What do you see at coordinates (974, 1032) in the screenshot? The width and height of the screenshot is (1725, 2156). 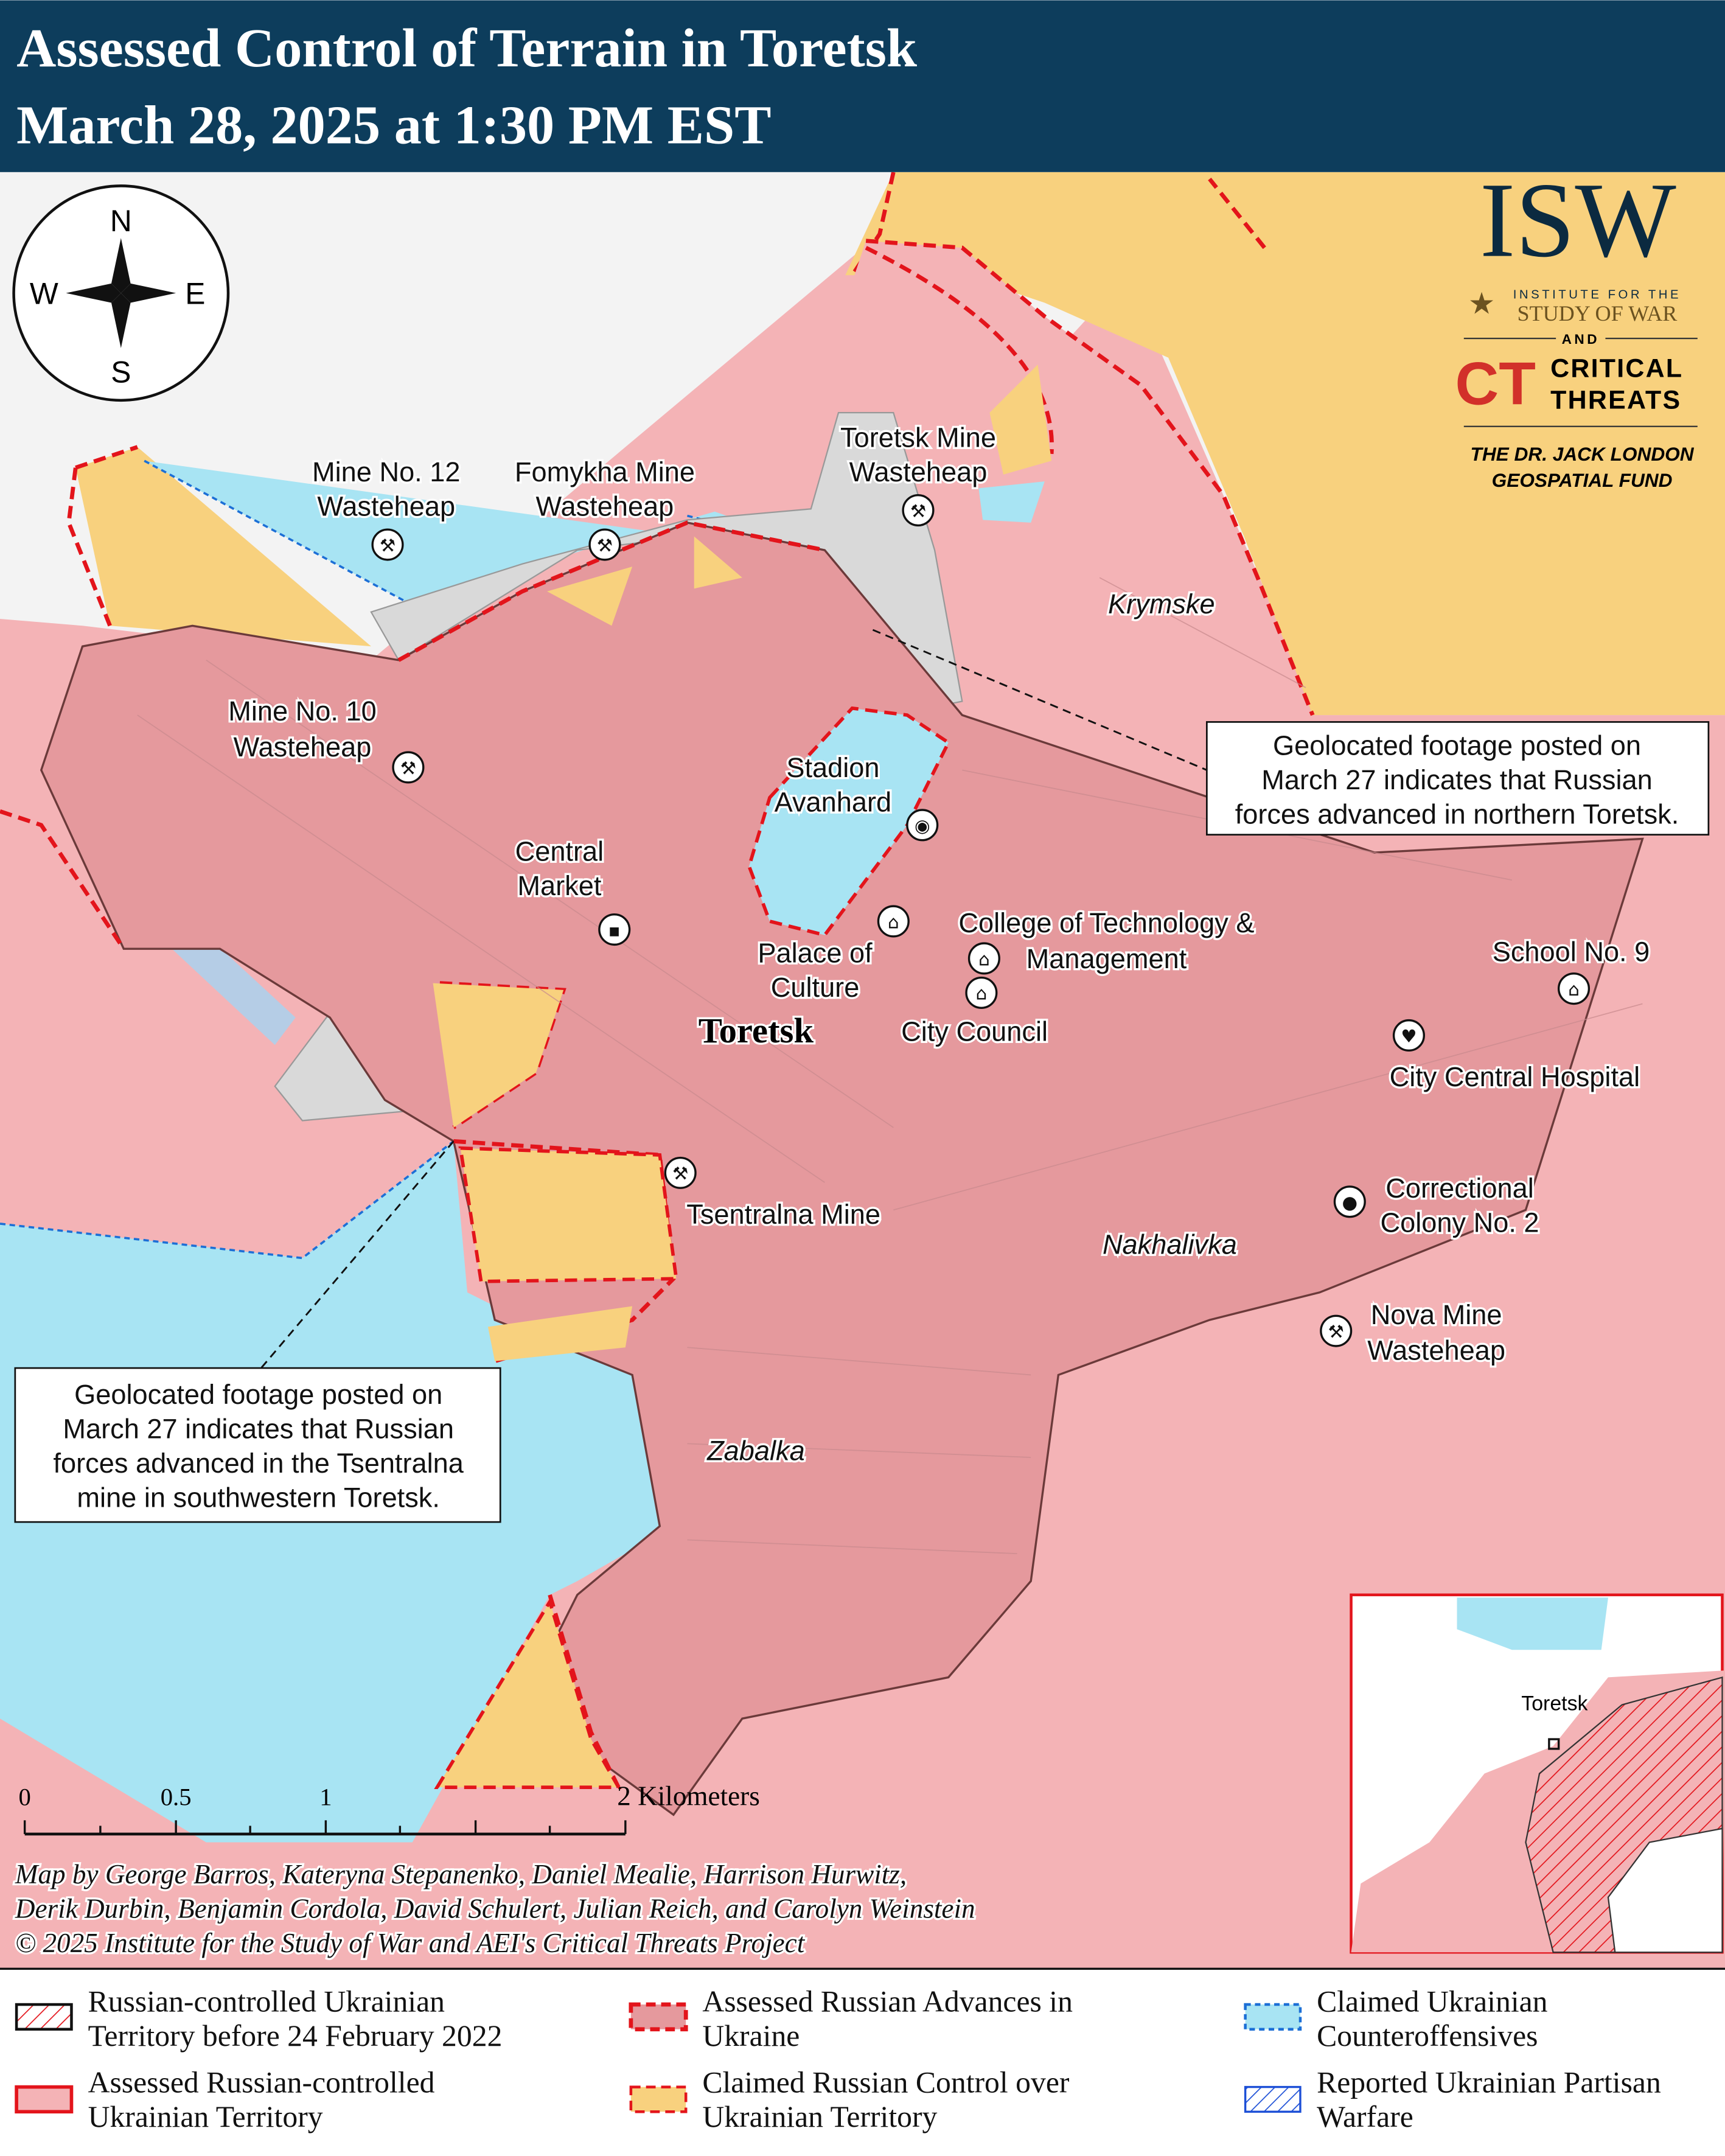 I see `label-city-council: City Council` at bounding box center [974, 1032].